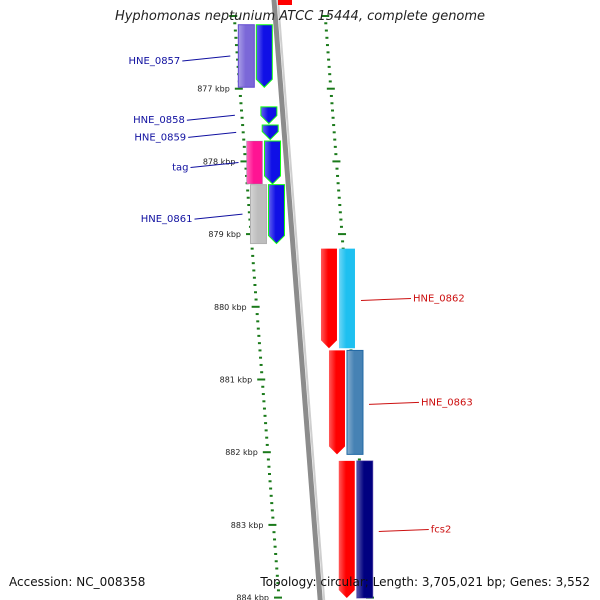  Describe the element at coordinates (160, 137) in the screenshot. I see `forward-gene-label: HNE_0859` at that location.